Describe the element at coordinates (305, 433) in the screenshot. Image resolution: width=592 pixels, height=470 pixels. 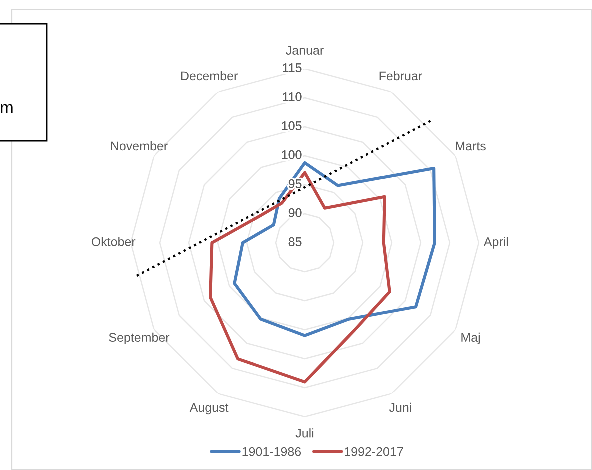
I see `spoke-label: Juli` at that location.